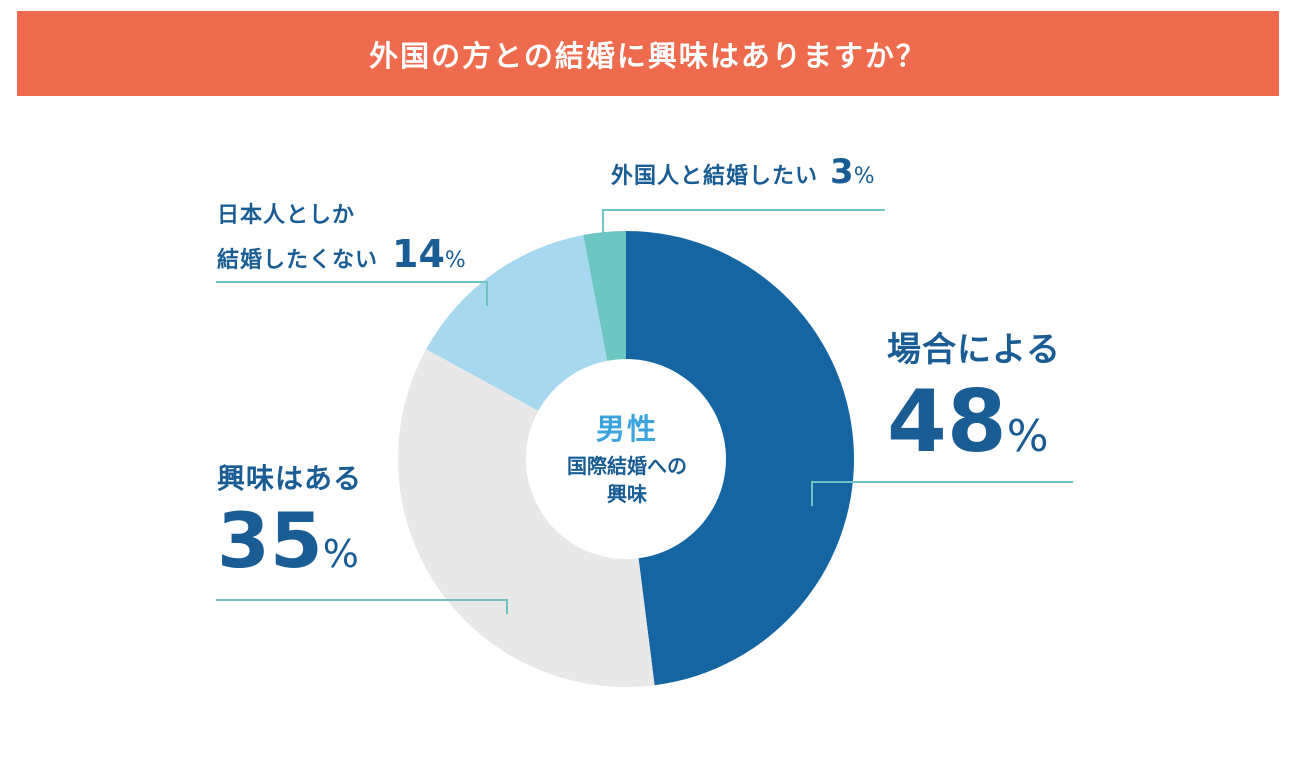  What do you see at coordinates (290, 478) in the screenshot?
I see `slice-label-1: 興味はある` at bounding box center [290, 478].